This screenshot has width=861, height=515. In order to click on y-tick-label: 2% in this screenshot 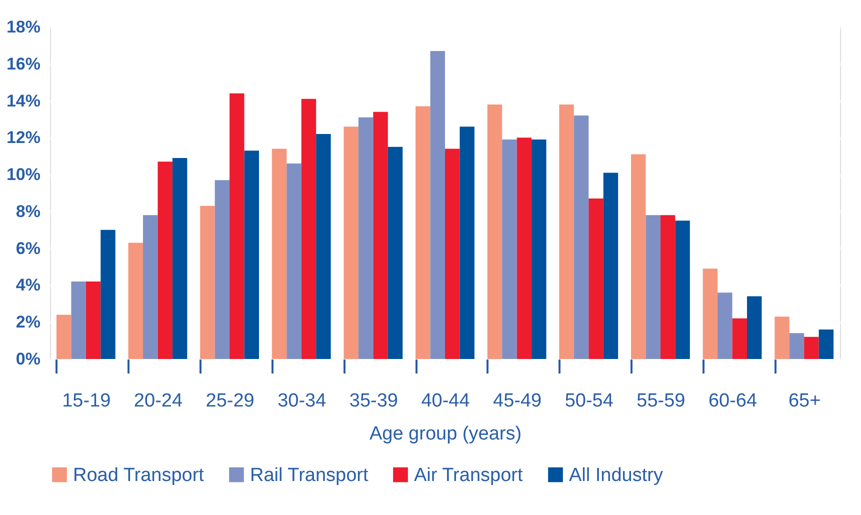, I will do `click(28, 322)`.